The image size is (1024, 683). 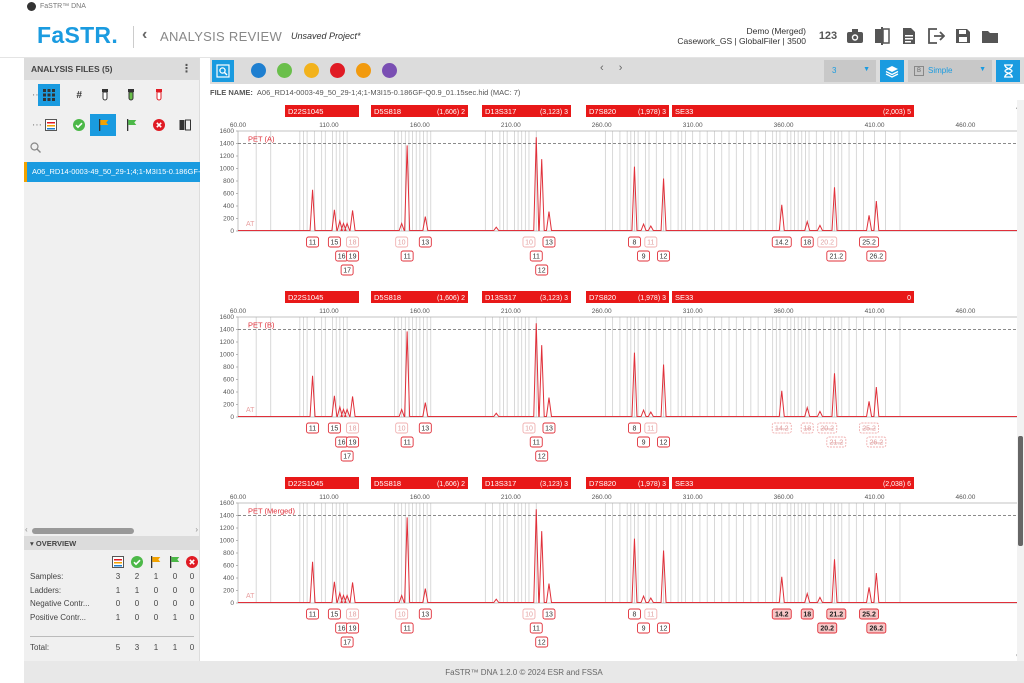 I want to click on split-view-icon, so click(x=185, y=125).